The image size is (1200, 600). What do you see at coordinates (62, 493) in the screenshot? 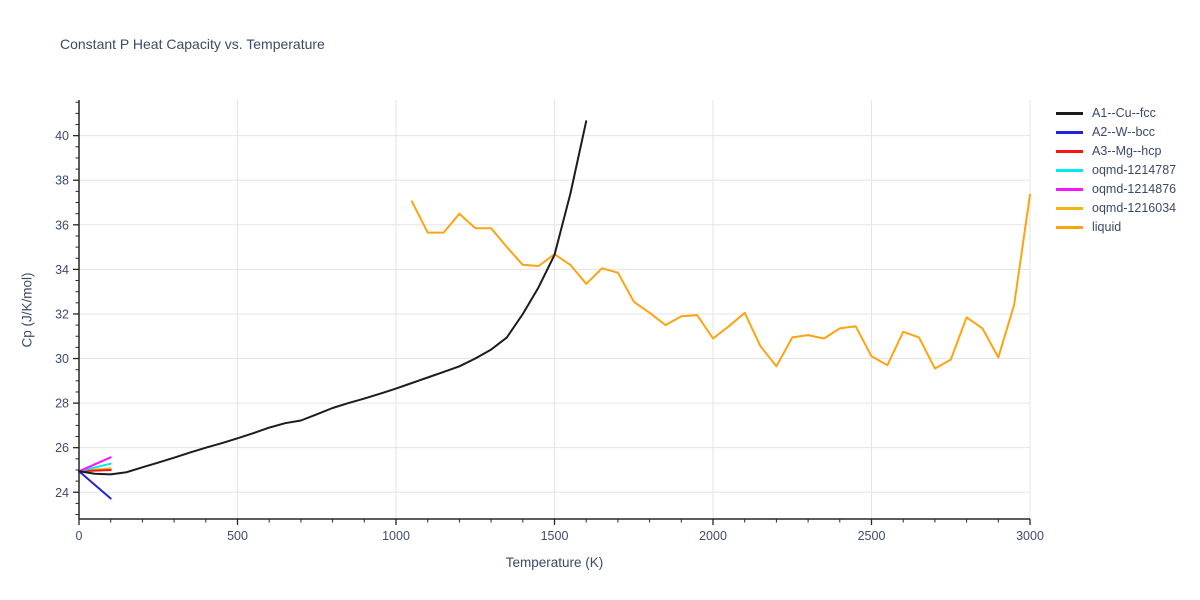
I see `y-tick-label: 24` at bounding box center [62, 493].